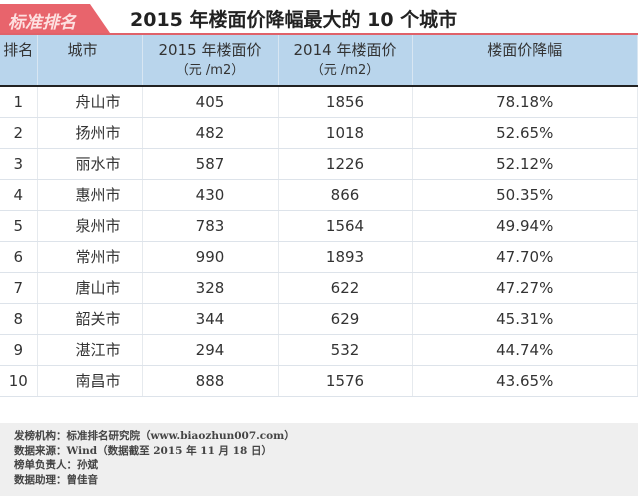 This screenshot has height=496, width=638. What do you see at coordinates (525, 381) in the screenshot?
I see `table-cell: 43.65%` at bounding box center [525, 381].